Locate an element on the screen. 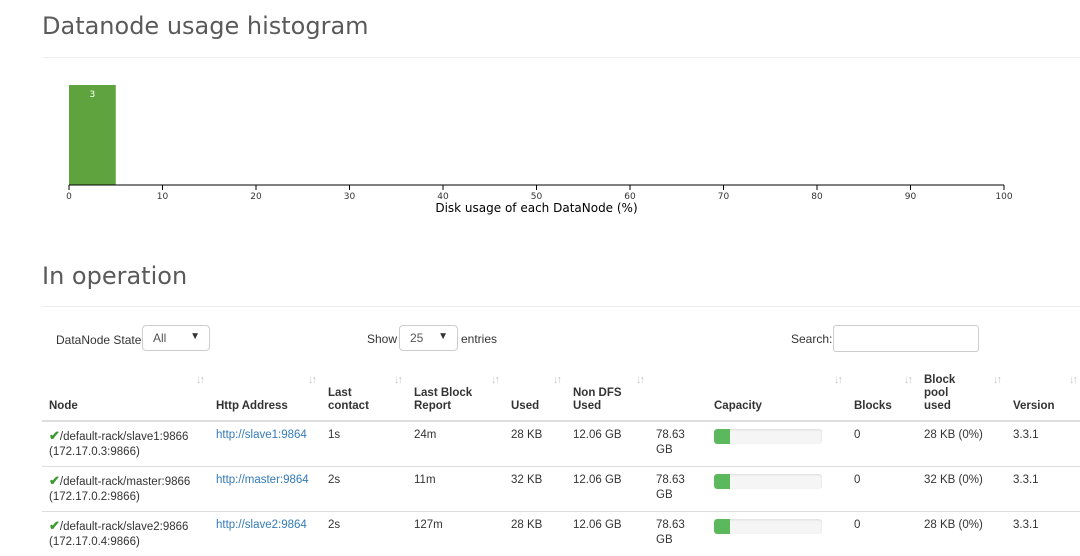  entries-select: 25 ▼ is located at coordinates (428, 338).